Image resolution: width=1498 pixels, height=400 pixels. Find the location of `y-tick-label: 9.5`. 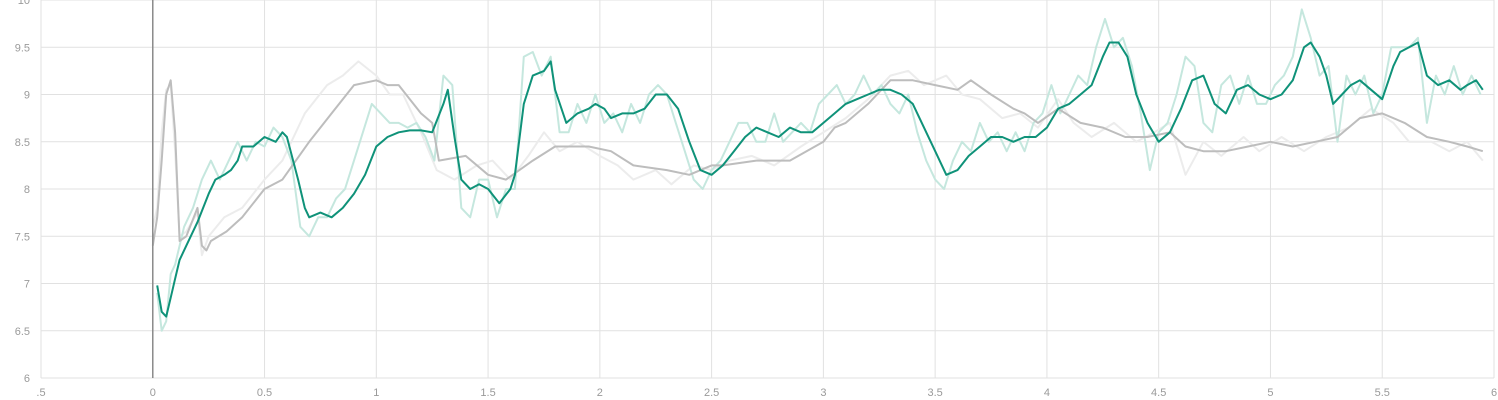

y-tick-label: 9.5 is located at coordinates (22, 48).